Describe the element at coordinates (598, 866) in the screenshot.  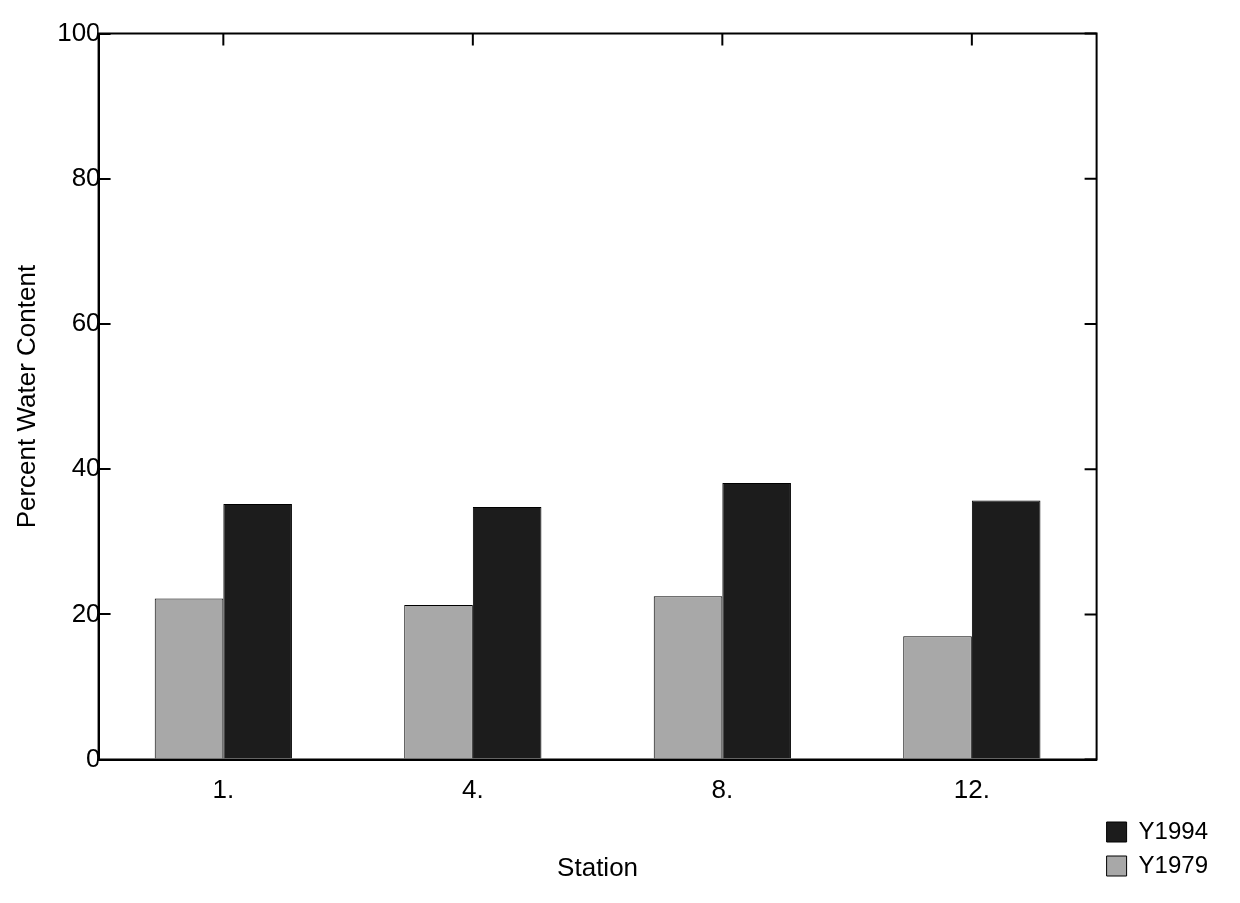
I see `x-axis-title: Station` at that location.